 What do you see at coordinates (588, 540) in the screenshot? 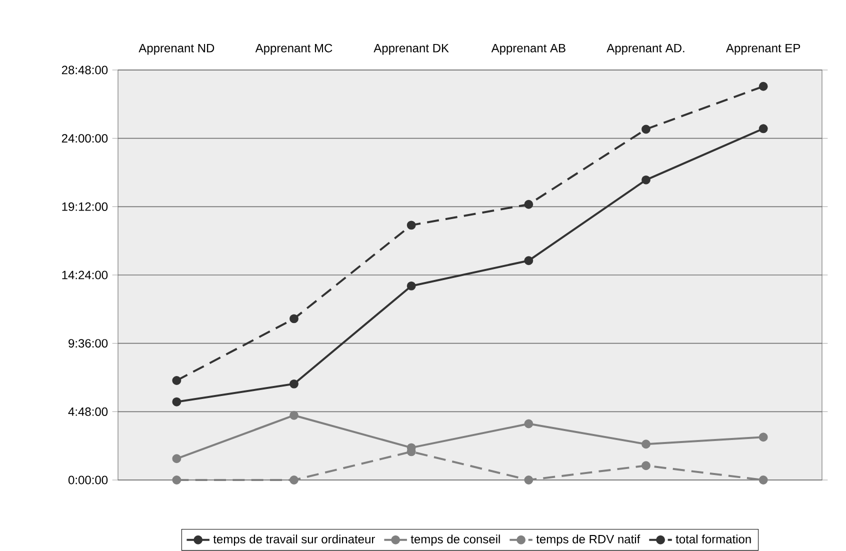
I see `legend-label: temps de RDV natif` at bounding box center [588, 540].